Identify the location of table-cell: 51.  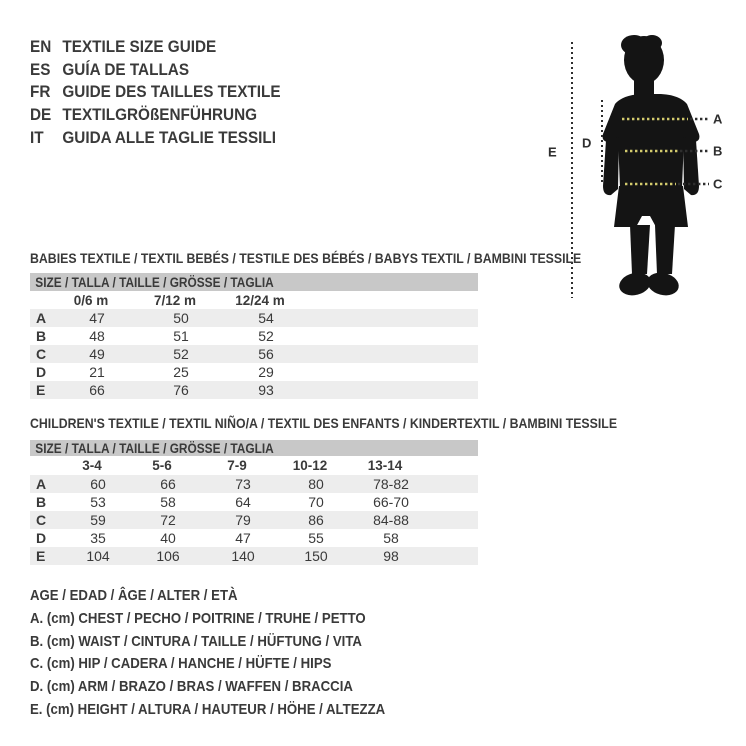
(181, 336).